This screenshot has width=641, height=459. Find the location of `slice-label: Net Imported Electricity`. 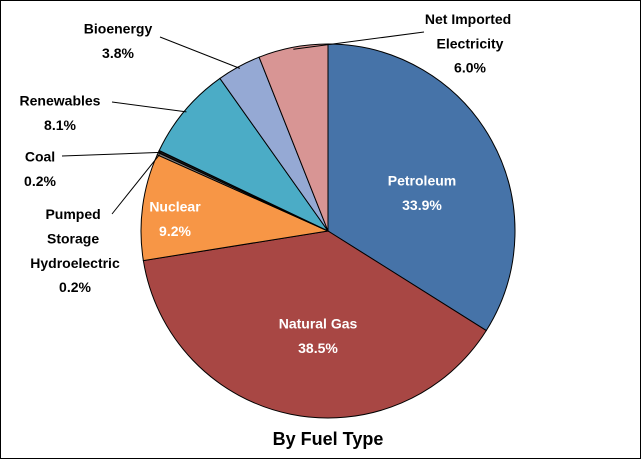

slice-label: Net Imported Electricity is located at coordinates (470, 31).